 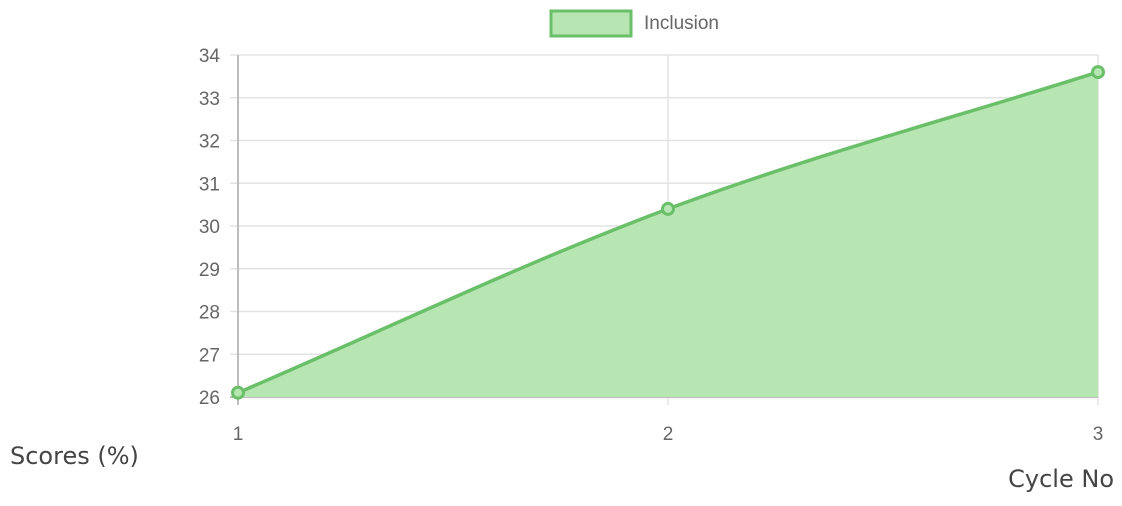 What do you see at coordinates (210, 56) in the screenshot?
I see `y-tick-label: 34` at bounding box center [210, 56].